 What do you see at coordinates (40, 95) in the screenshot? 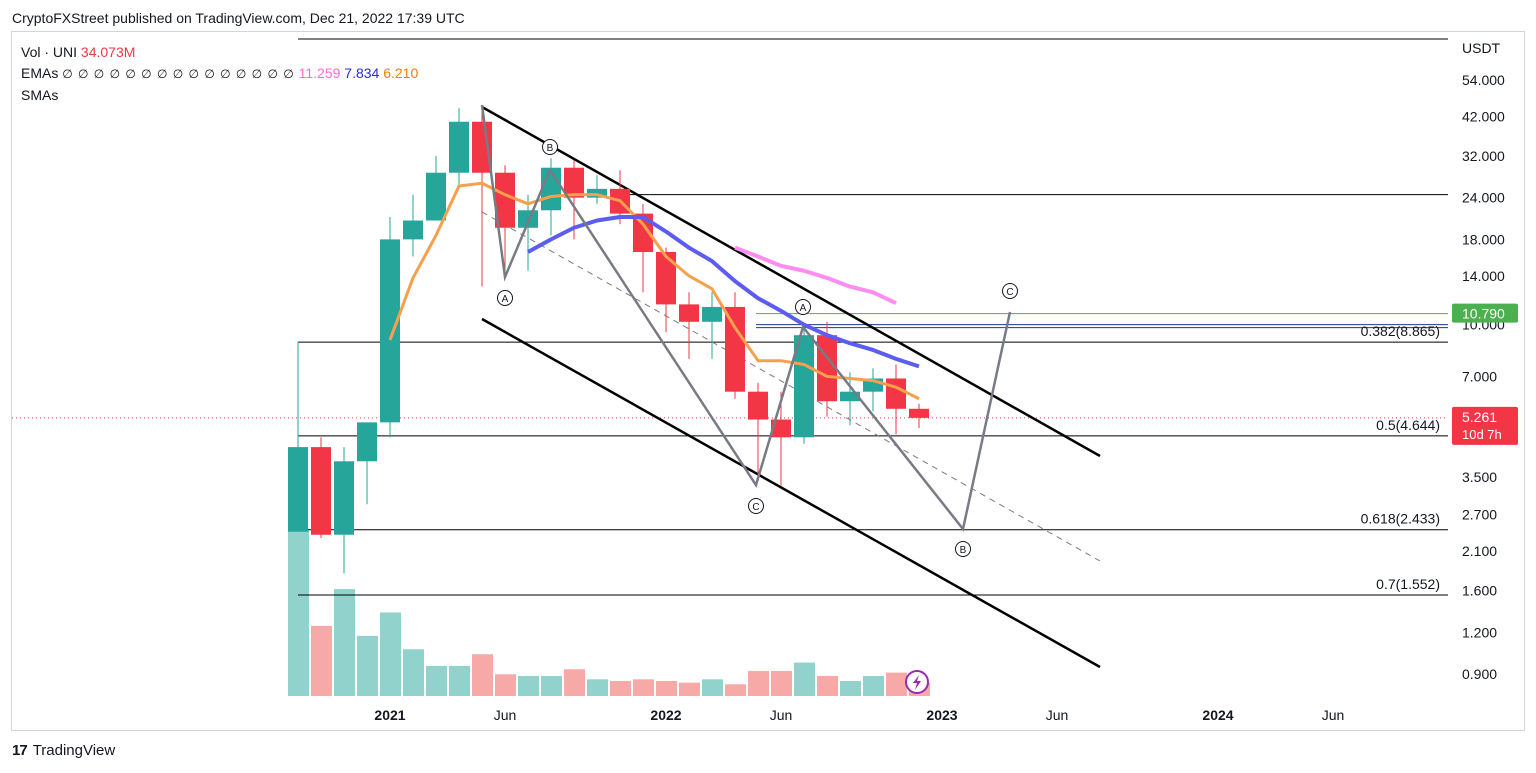
I see `smas-label: SMAs` at bounding box center [40, 95].